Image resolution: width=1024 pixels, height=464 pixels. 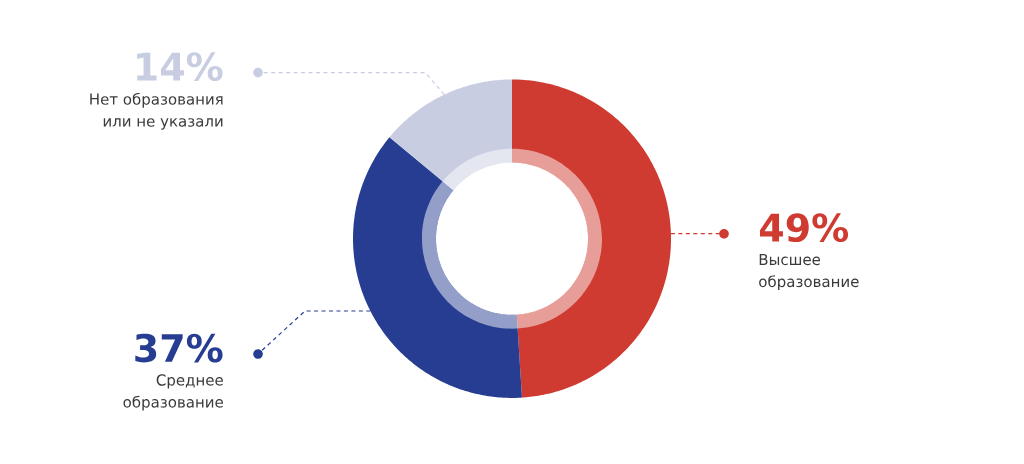 What do you see at coordinates (809, 272) in the screenshot?
I see `slice-label: Высшее образование` at bounding box center [809, 272].